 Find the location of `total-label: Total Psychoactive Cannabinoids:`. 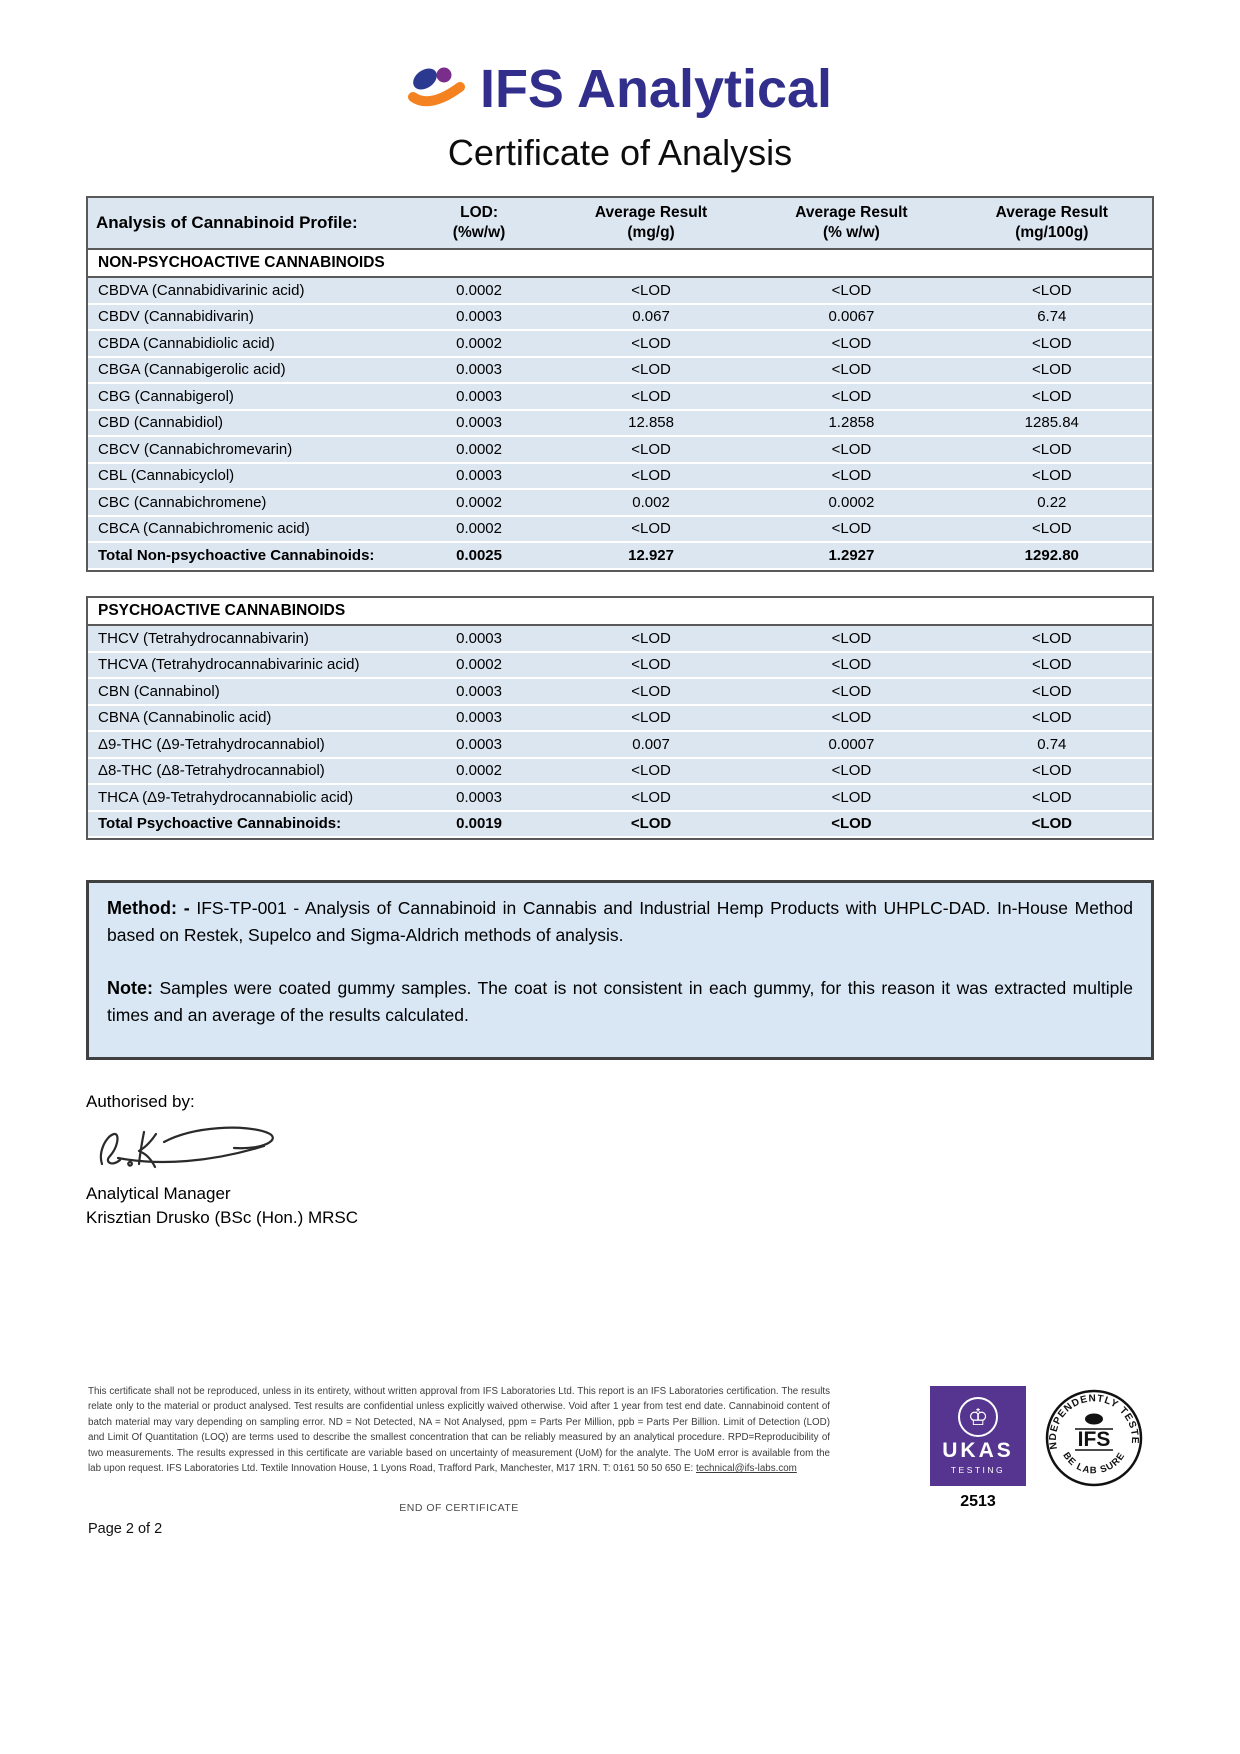

total-label: Total Psychoactive Cannabinoids: is located at coordinates (248, 824).